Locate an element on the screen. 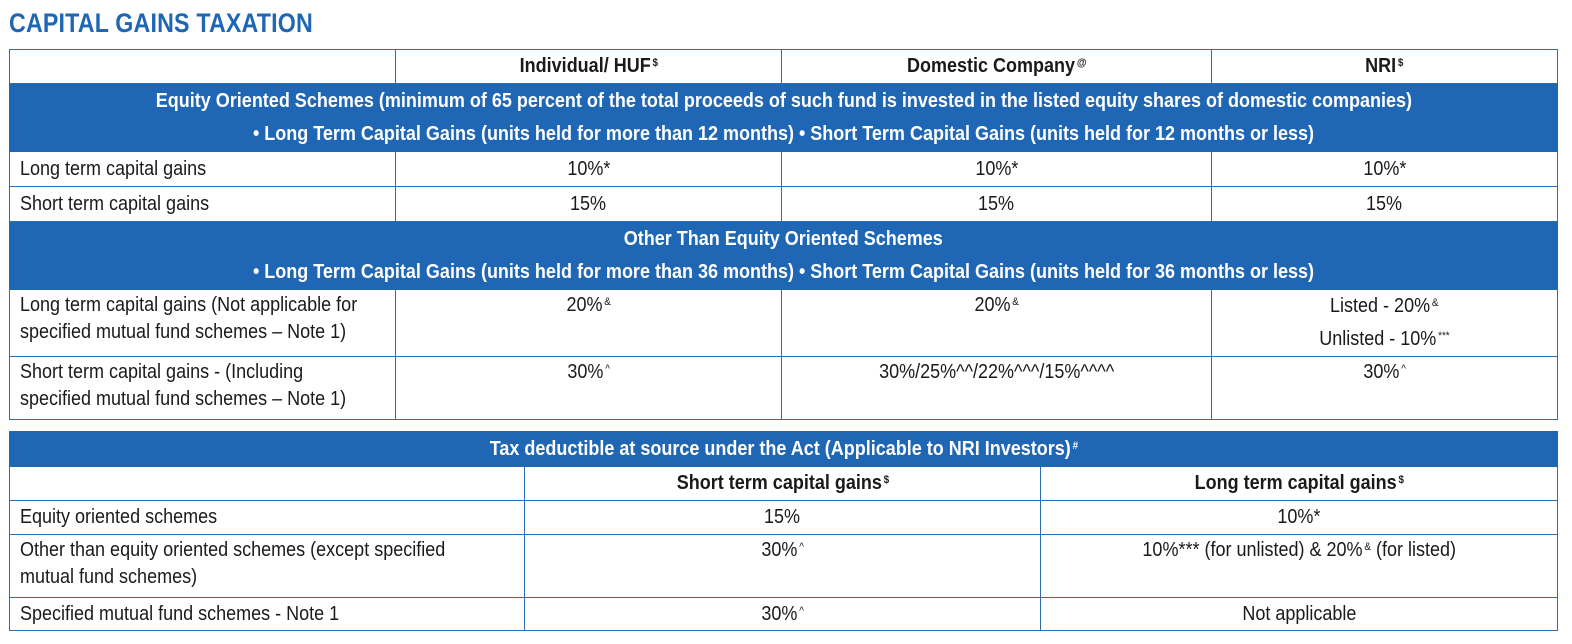  header-individual-huf: Individual/ HUF $ is located at coordinates (588, 66).